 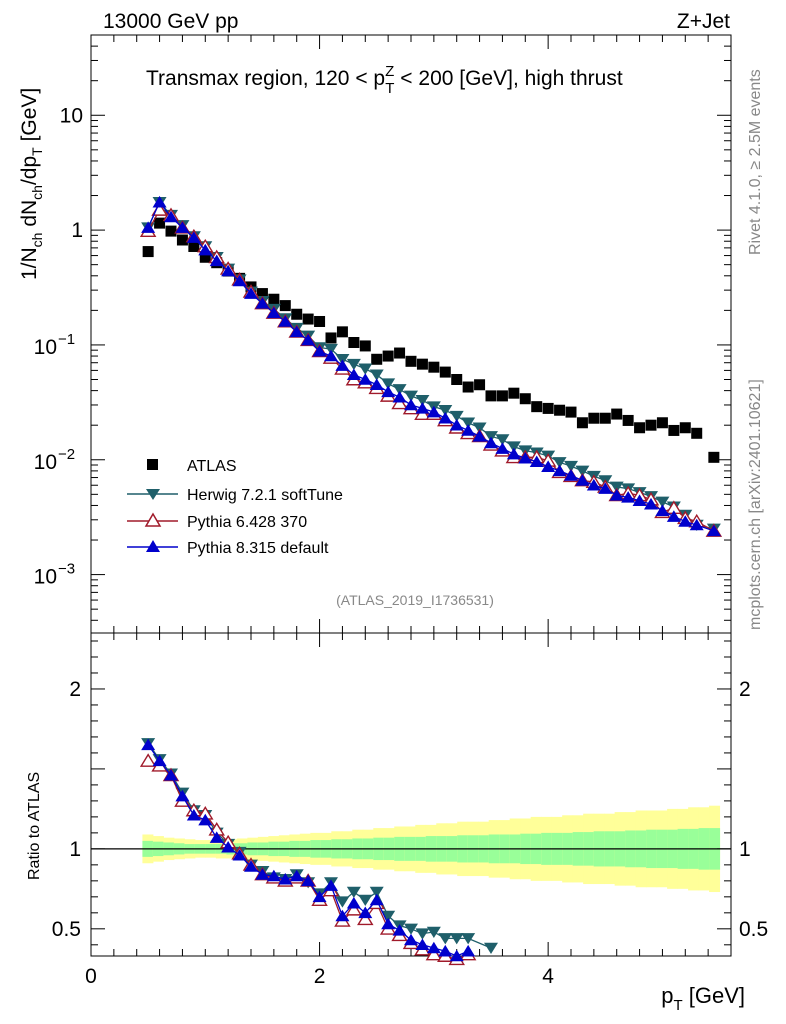 What do you see at coordinates (66, 454) in the screenshot?
I see `main-y-tick-exponent: −2` at bounding box center [66, 454].